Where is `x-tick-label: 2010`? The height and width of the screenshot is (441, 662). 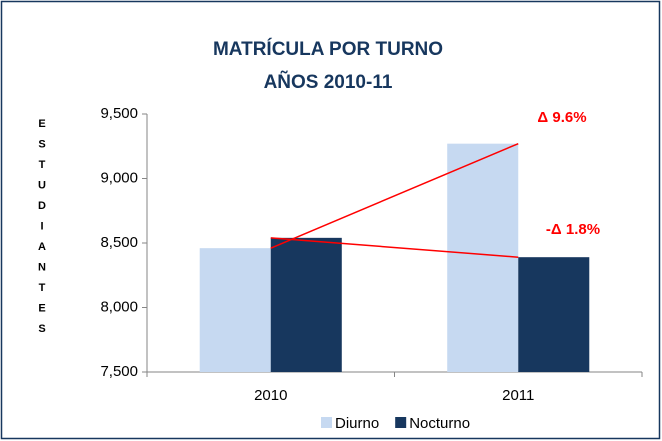
x-tick-label: 2010 is located at coordinates (270, 395).